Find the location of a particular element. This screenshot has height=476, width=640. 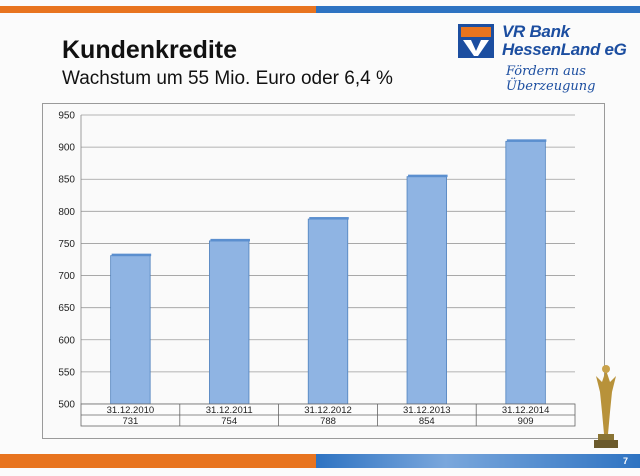

y-tick-label: 900 is located at coordinates (66, 148).